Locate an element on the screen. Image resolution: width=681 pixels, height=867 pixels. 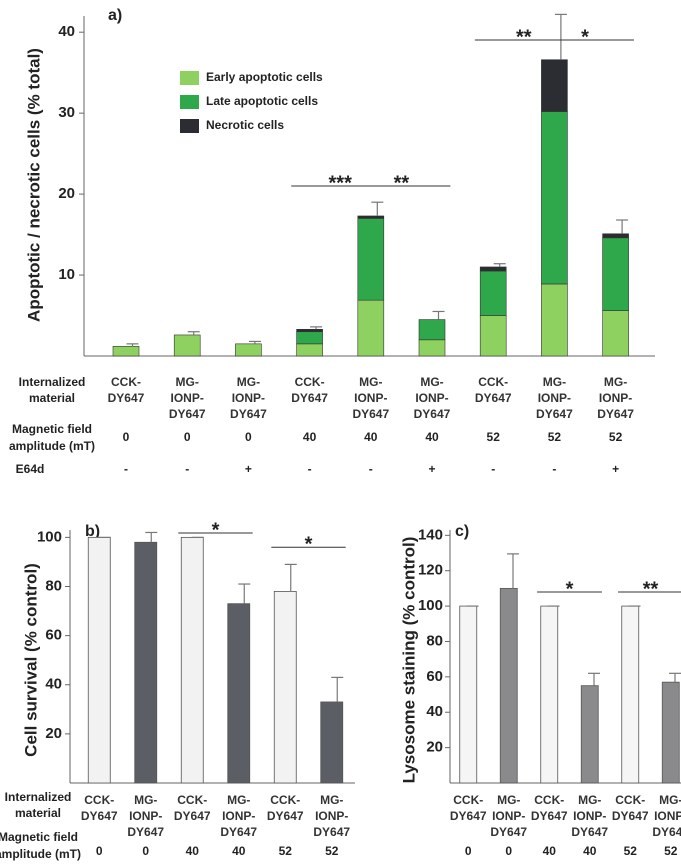
y-tick-label: 120 is located at coordinates (430, 570).